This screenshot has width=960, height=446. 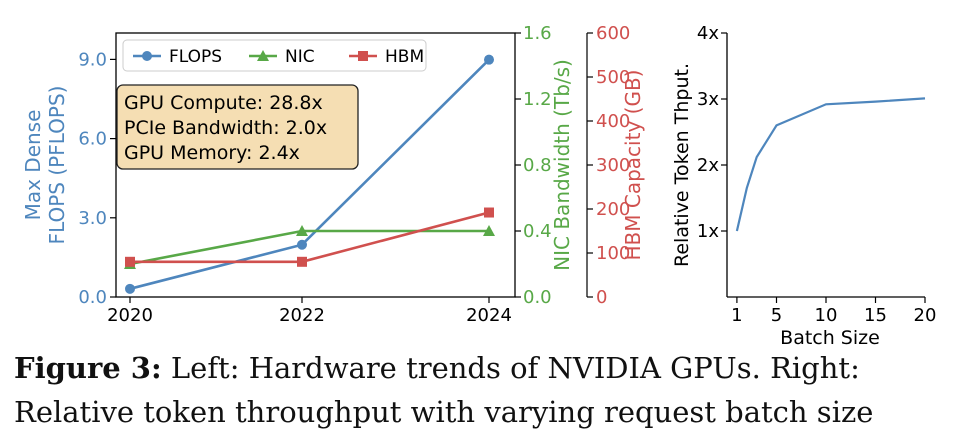 I want to click on hbm-tick-label: 0, so click(x=601, y=297).